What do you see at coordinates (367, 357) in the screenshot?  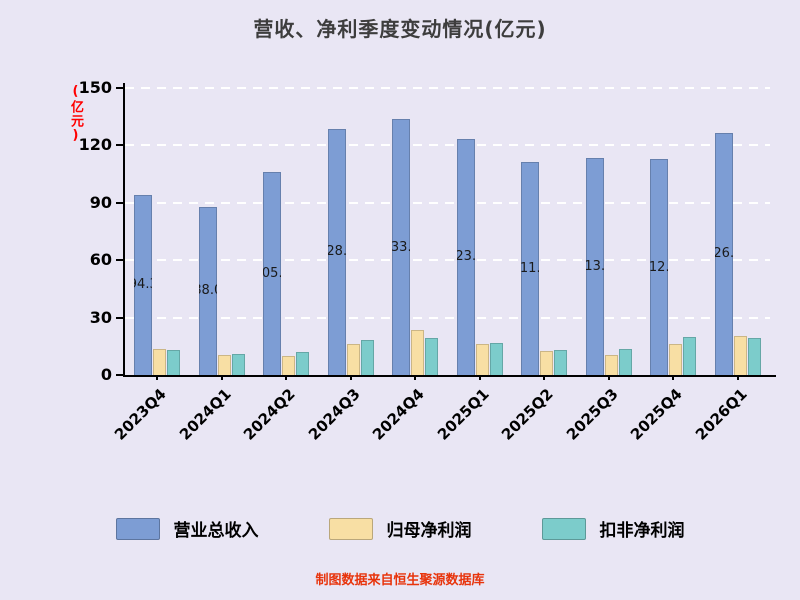 I see `bar-non-gaap-net-profit-2024Q3` at bounding box center [367, 357].